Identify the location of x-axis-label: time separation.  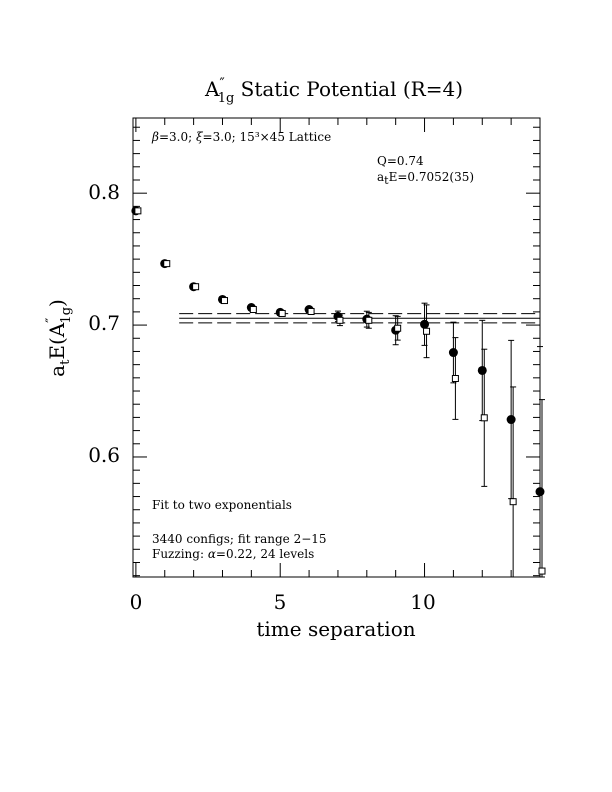
(335, 629).